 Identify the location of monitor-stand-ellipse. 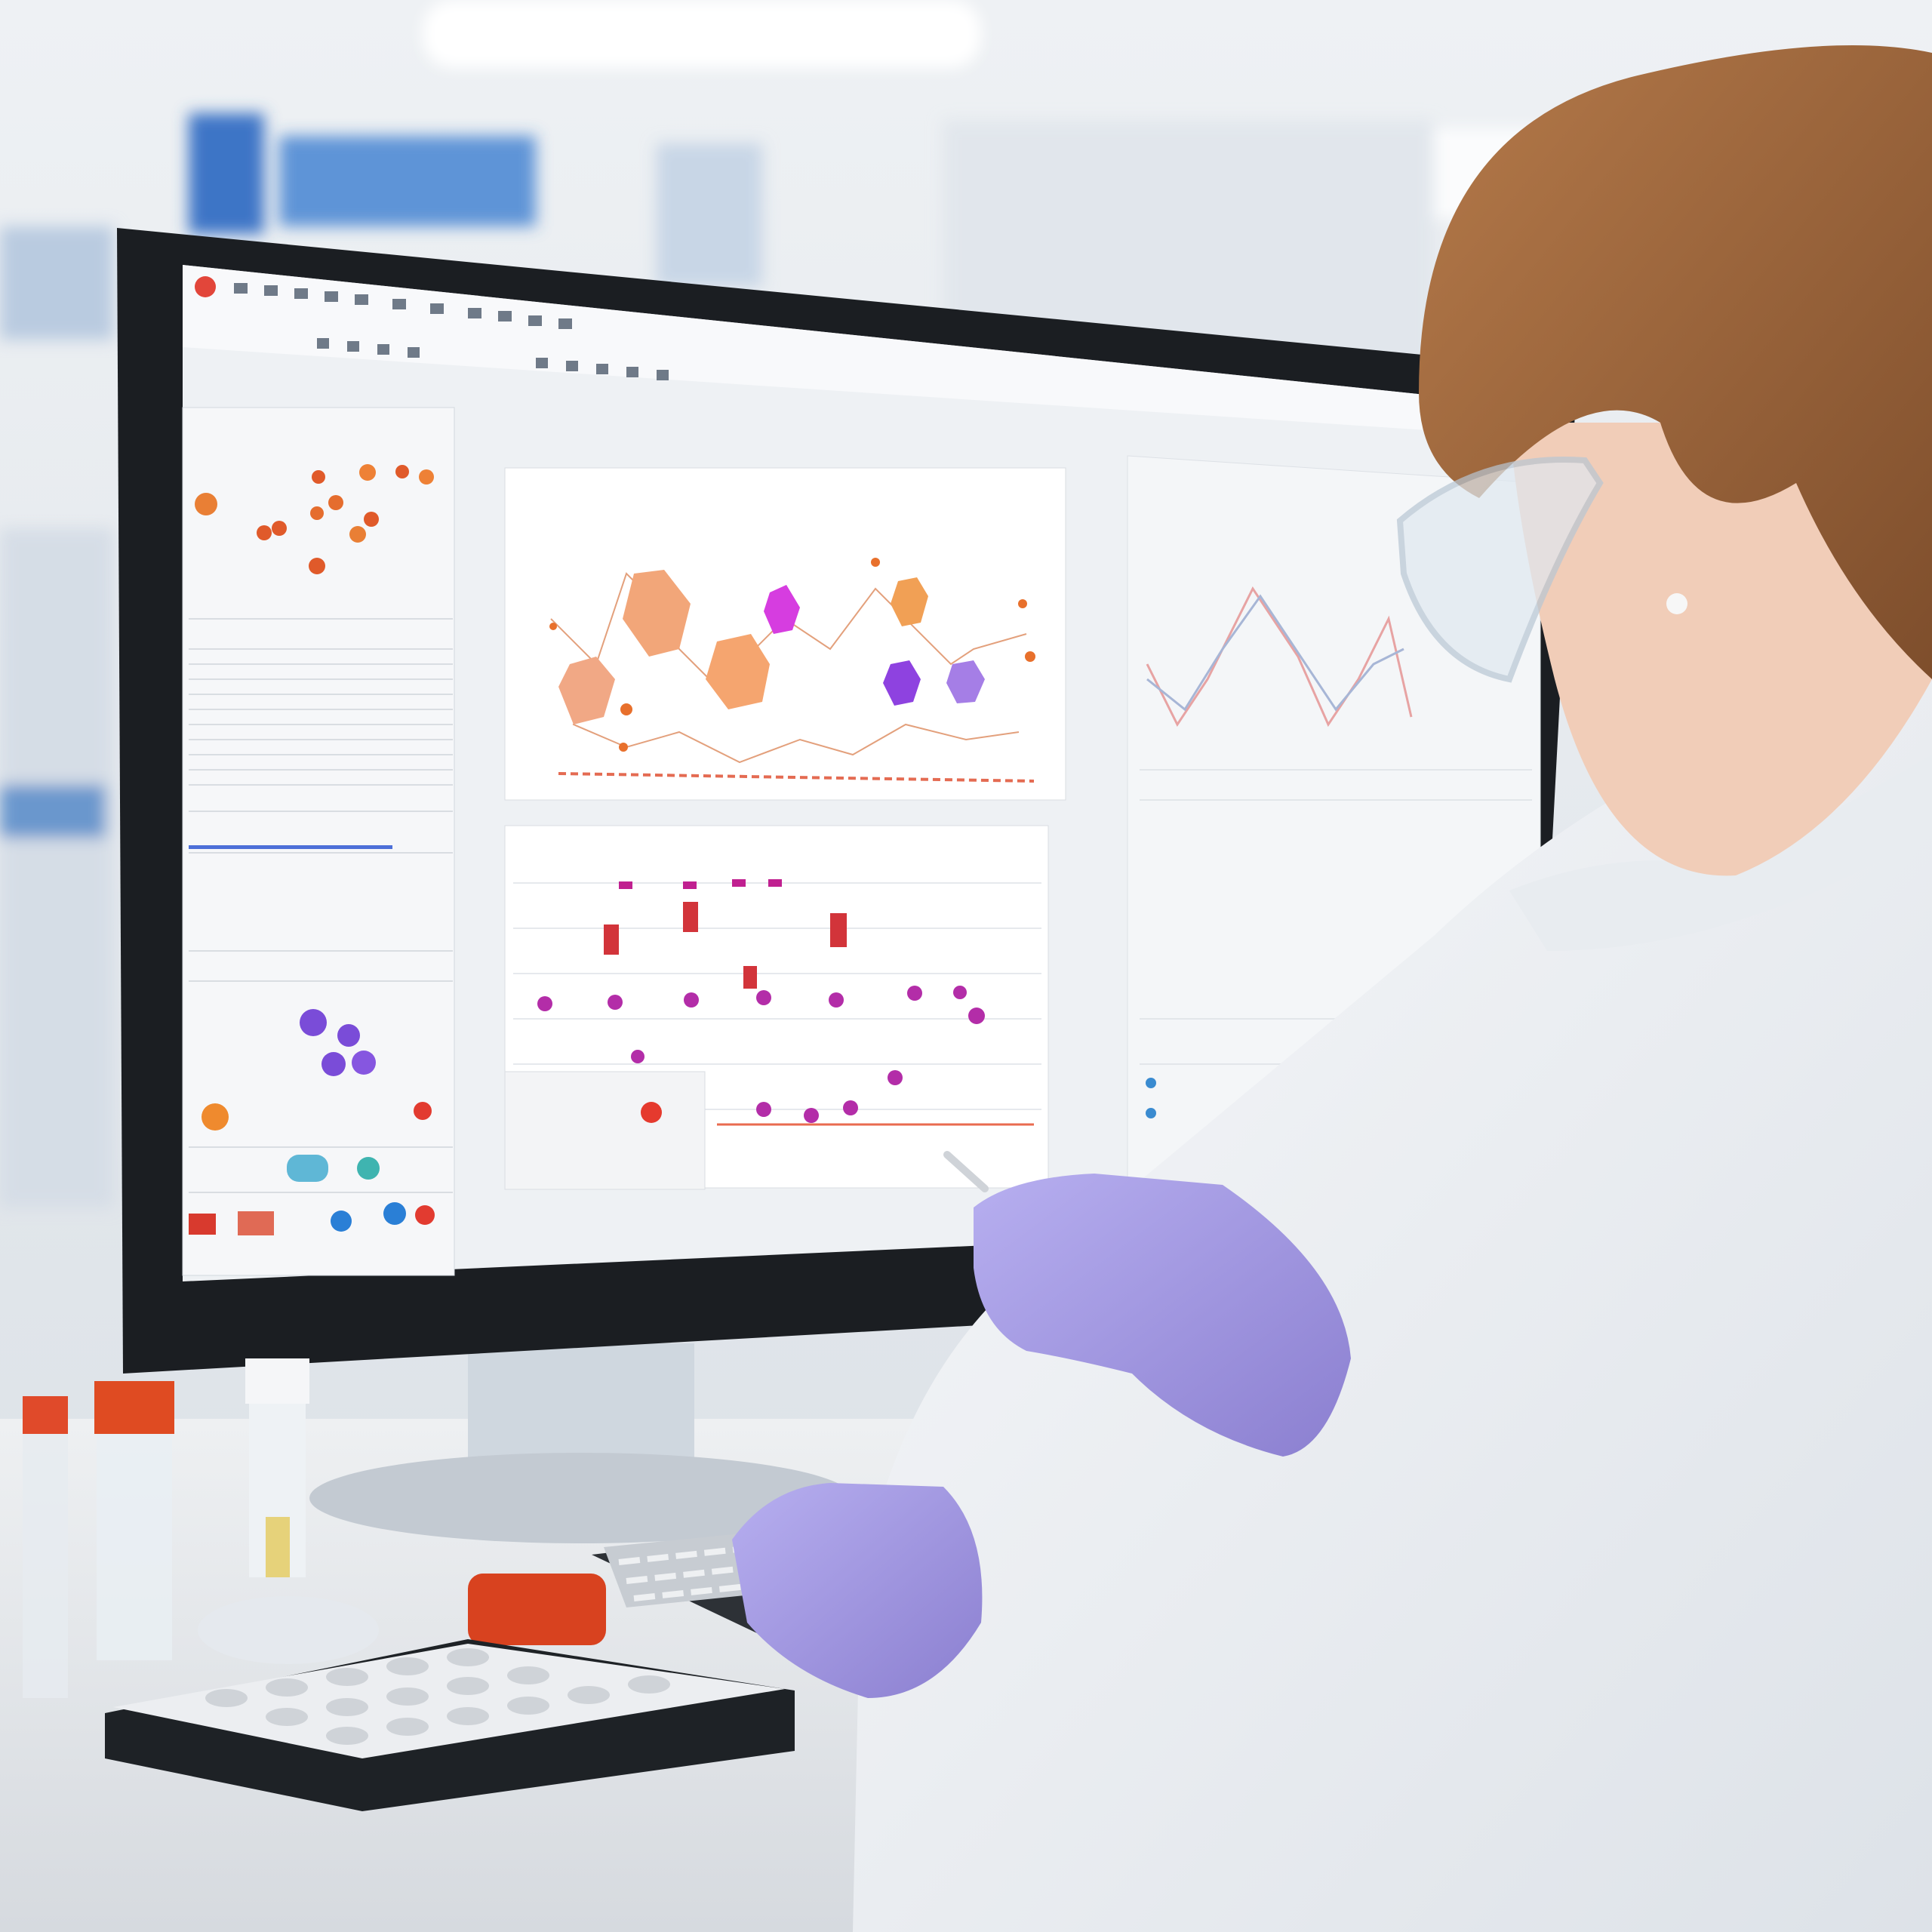
(581, 1498).